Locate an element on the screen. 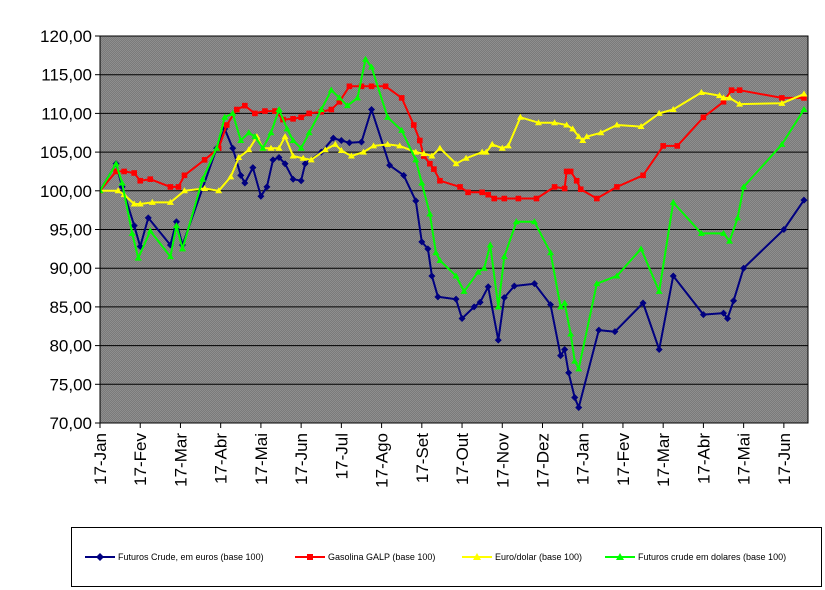 The height and width of the screenshot is (590, 825). legend-marker-square-icon is located at coordinates (310, 557).